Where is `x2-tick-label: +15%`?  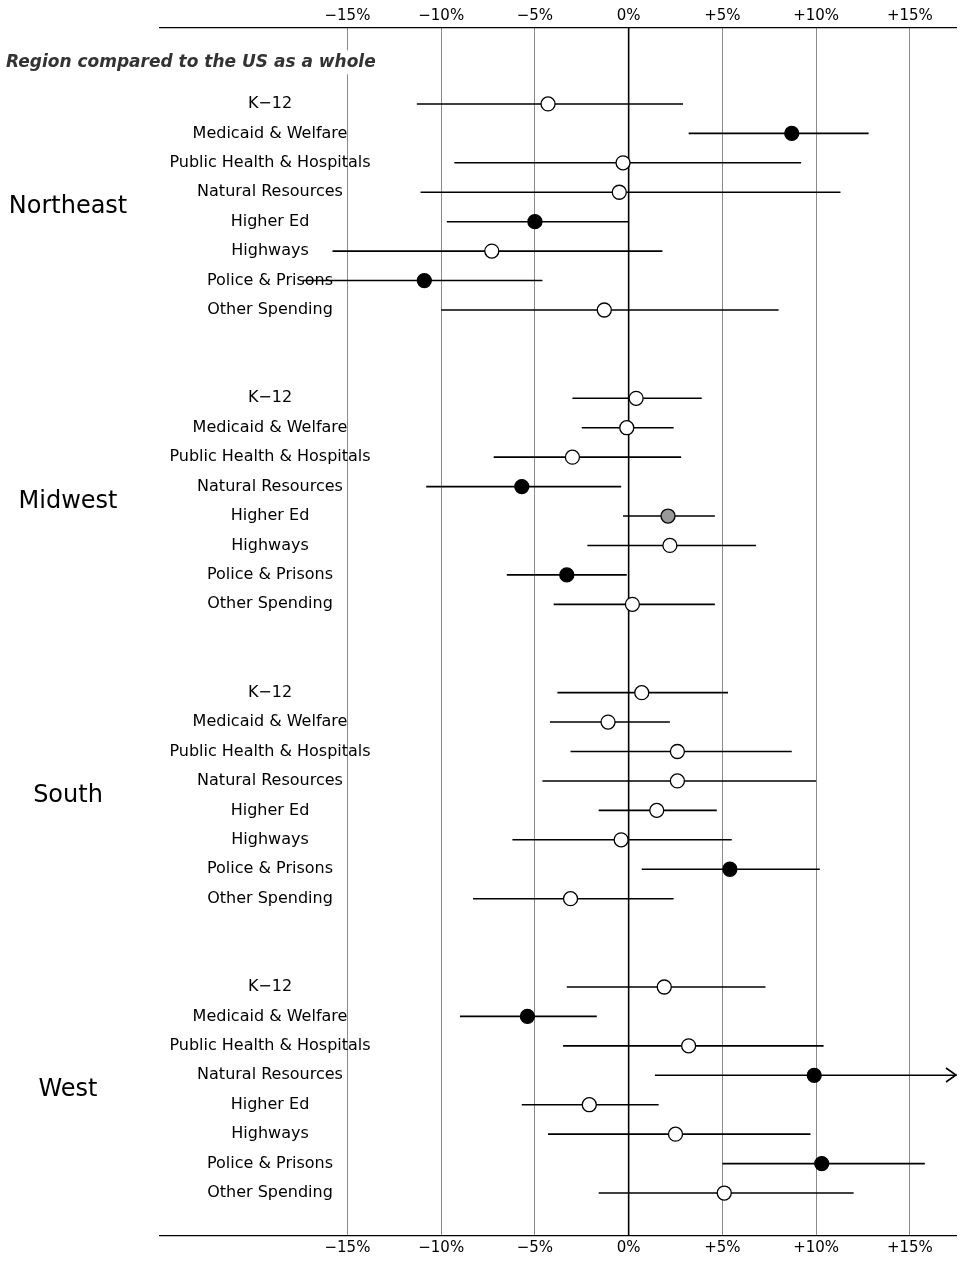
x2-tick-label: +15% is located at coordinates (909, 14).